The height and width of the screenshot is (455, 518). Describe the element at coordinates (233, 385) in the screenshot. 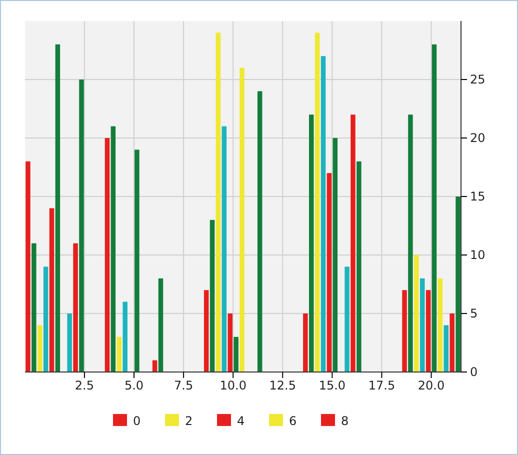

I see `x-tick-label: 10.0` at that location.